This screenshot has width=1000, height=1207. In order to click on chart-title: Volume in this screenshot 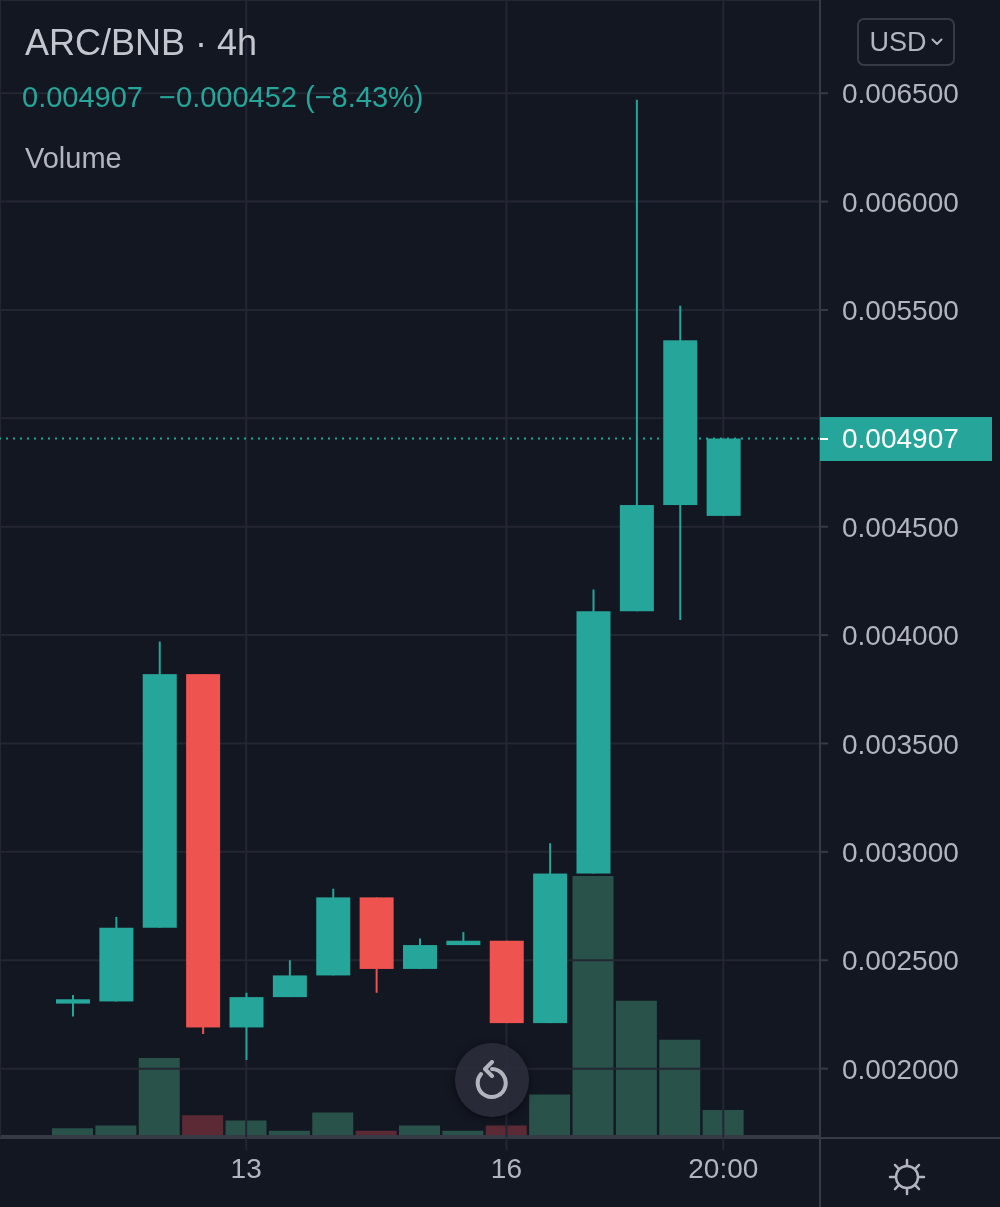, I will do `click(73, 158)`.